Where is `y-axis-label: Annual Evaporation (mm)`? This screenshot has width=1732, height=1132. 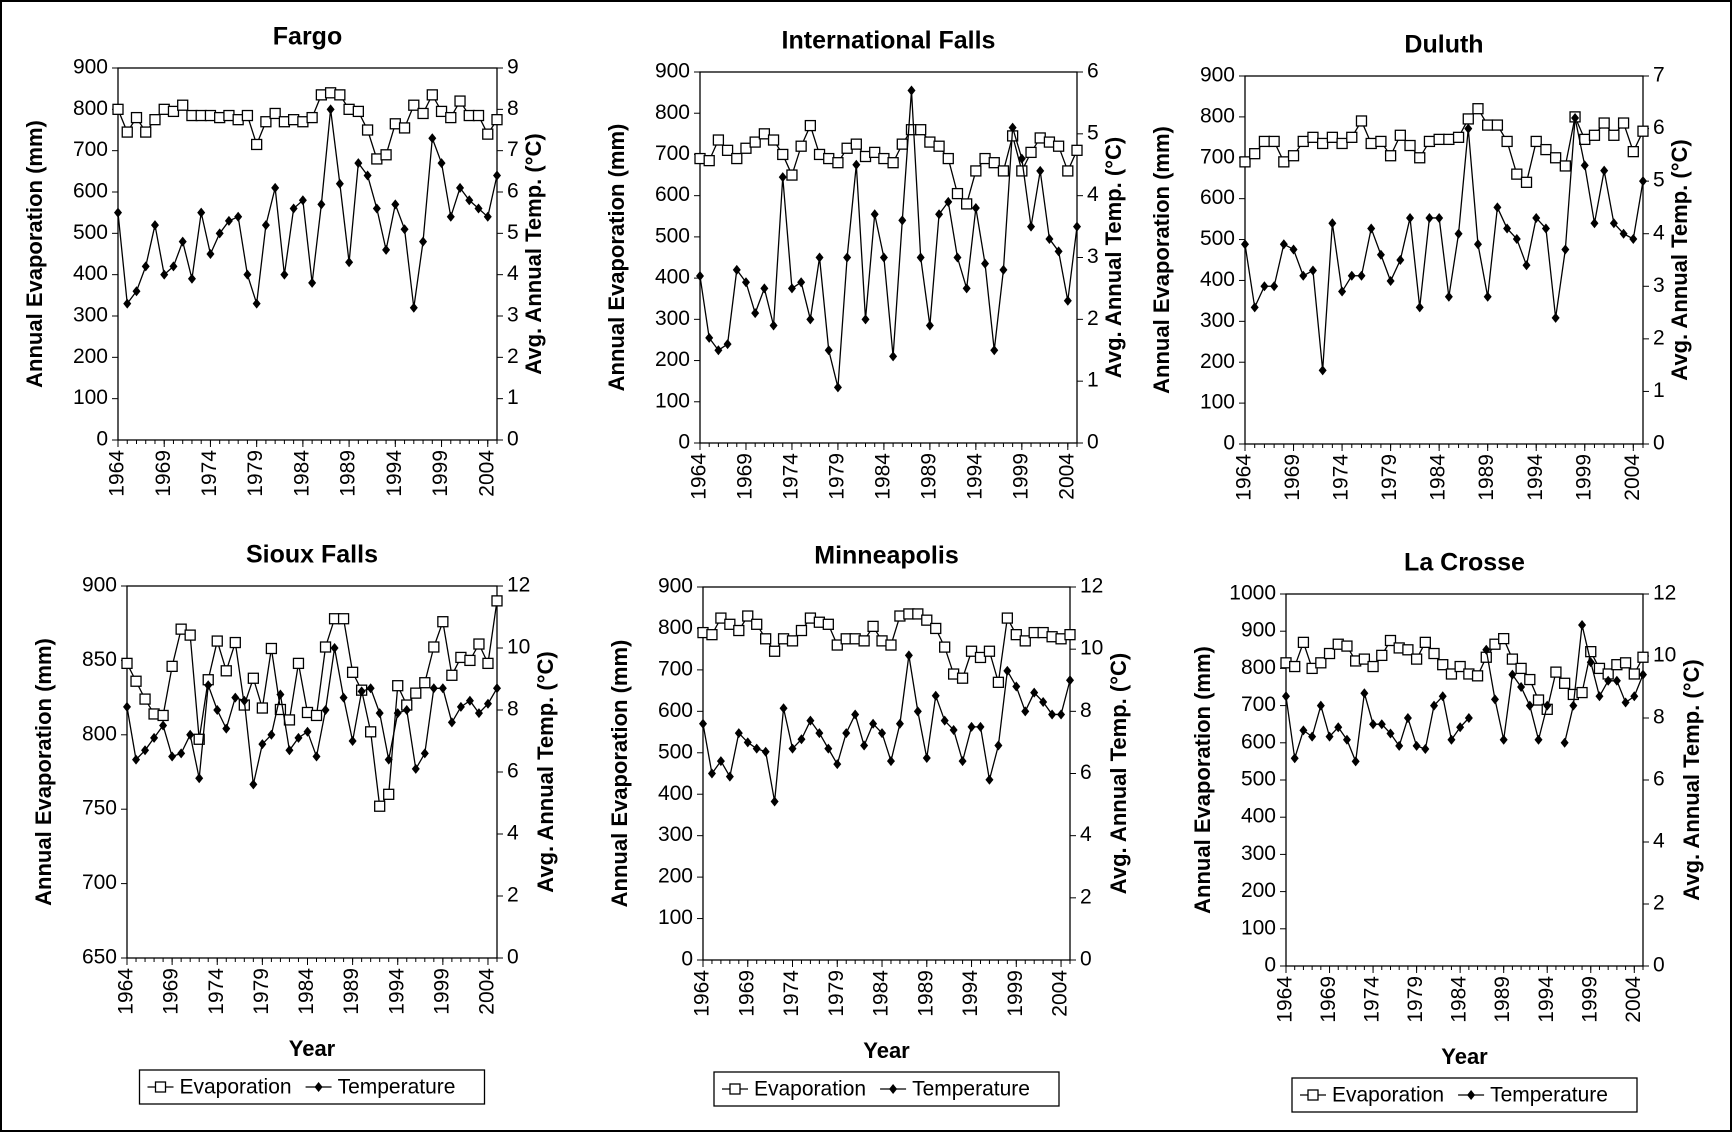
y-axis-label: Annual Evaporation (mm) is located at coordinates (616, 258).